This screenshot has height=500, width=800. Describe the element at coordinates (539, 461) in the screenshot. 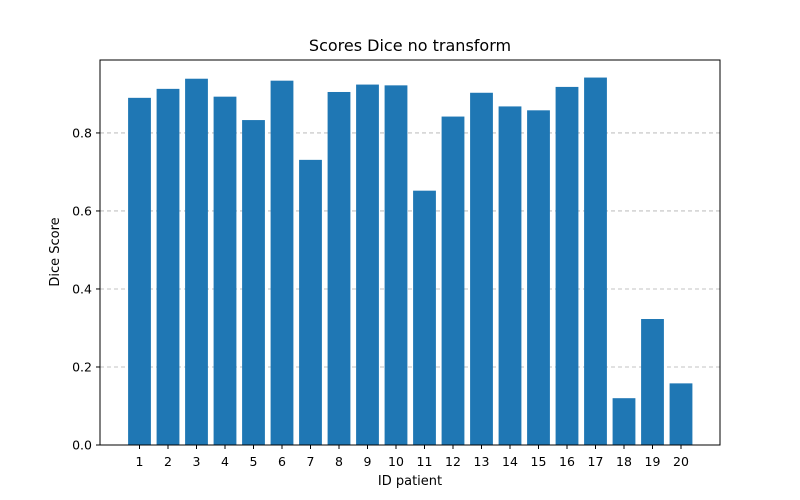

I see `x-tick-label: 15` at that location.